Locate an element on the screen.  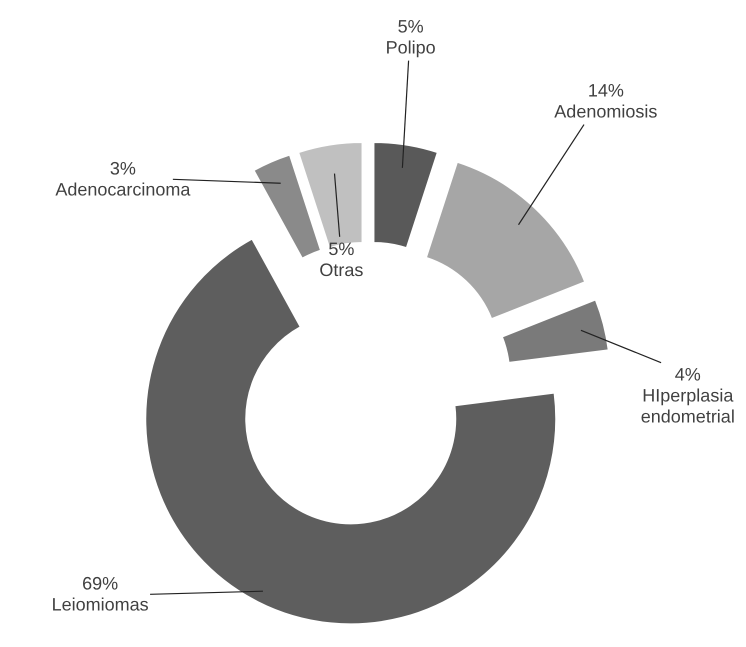
slice-label: HIperplasia endometrial is located at coordinates (687, 406).